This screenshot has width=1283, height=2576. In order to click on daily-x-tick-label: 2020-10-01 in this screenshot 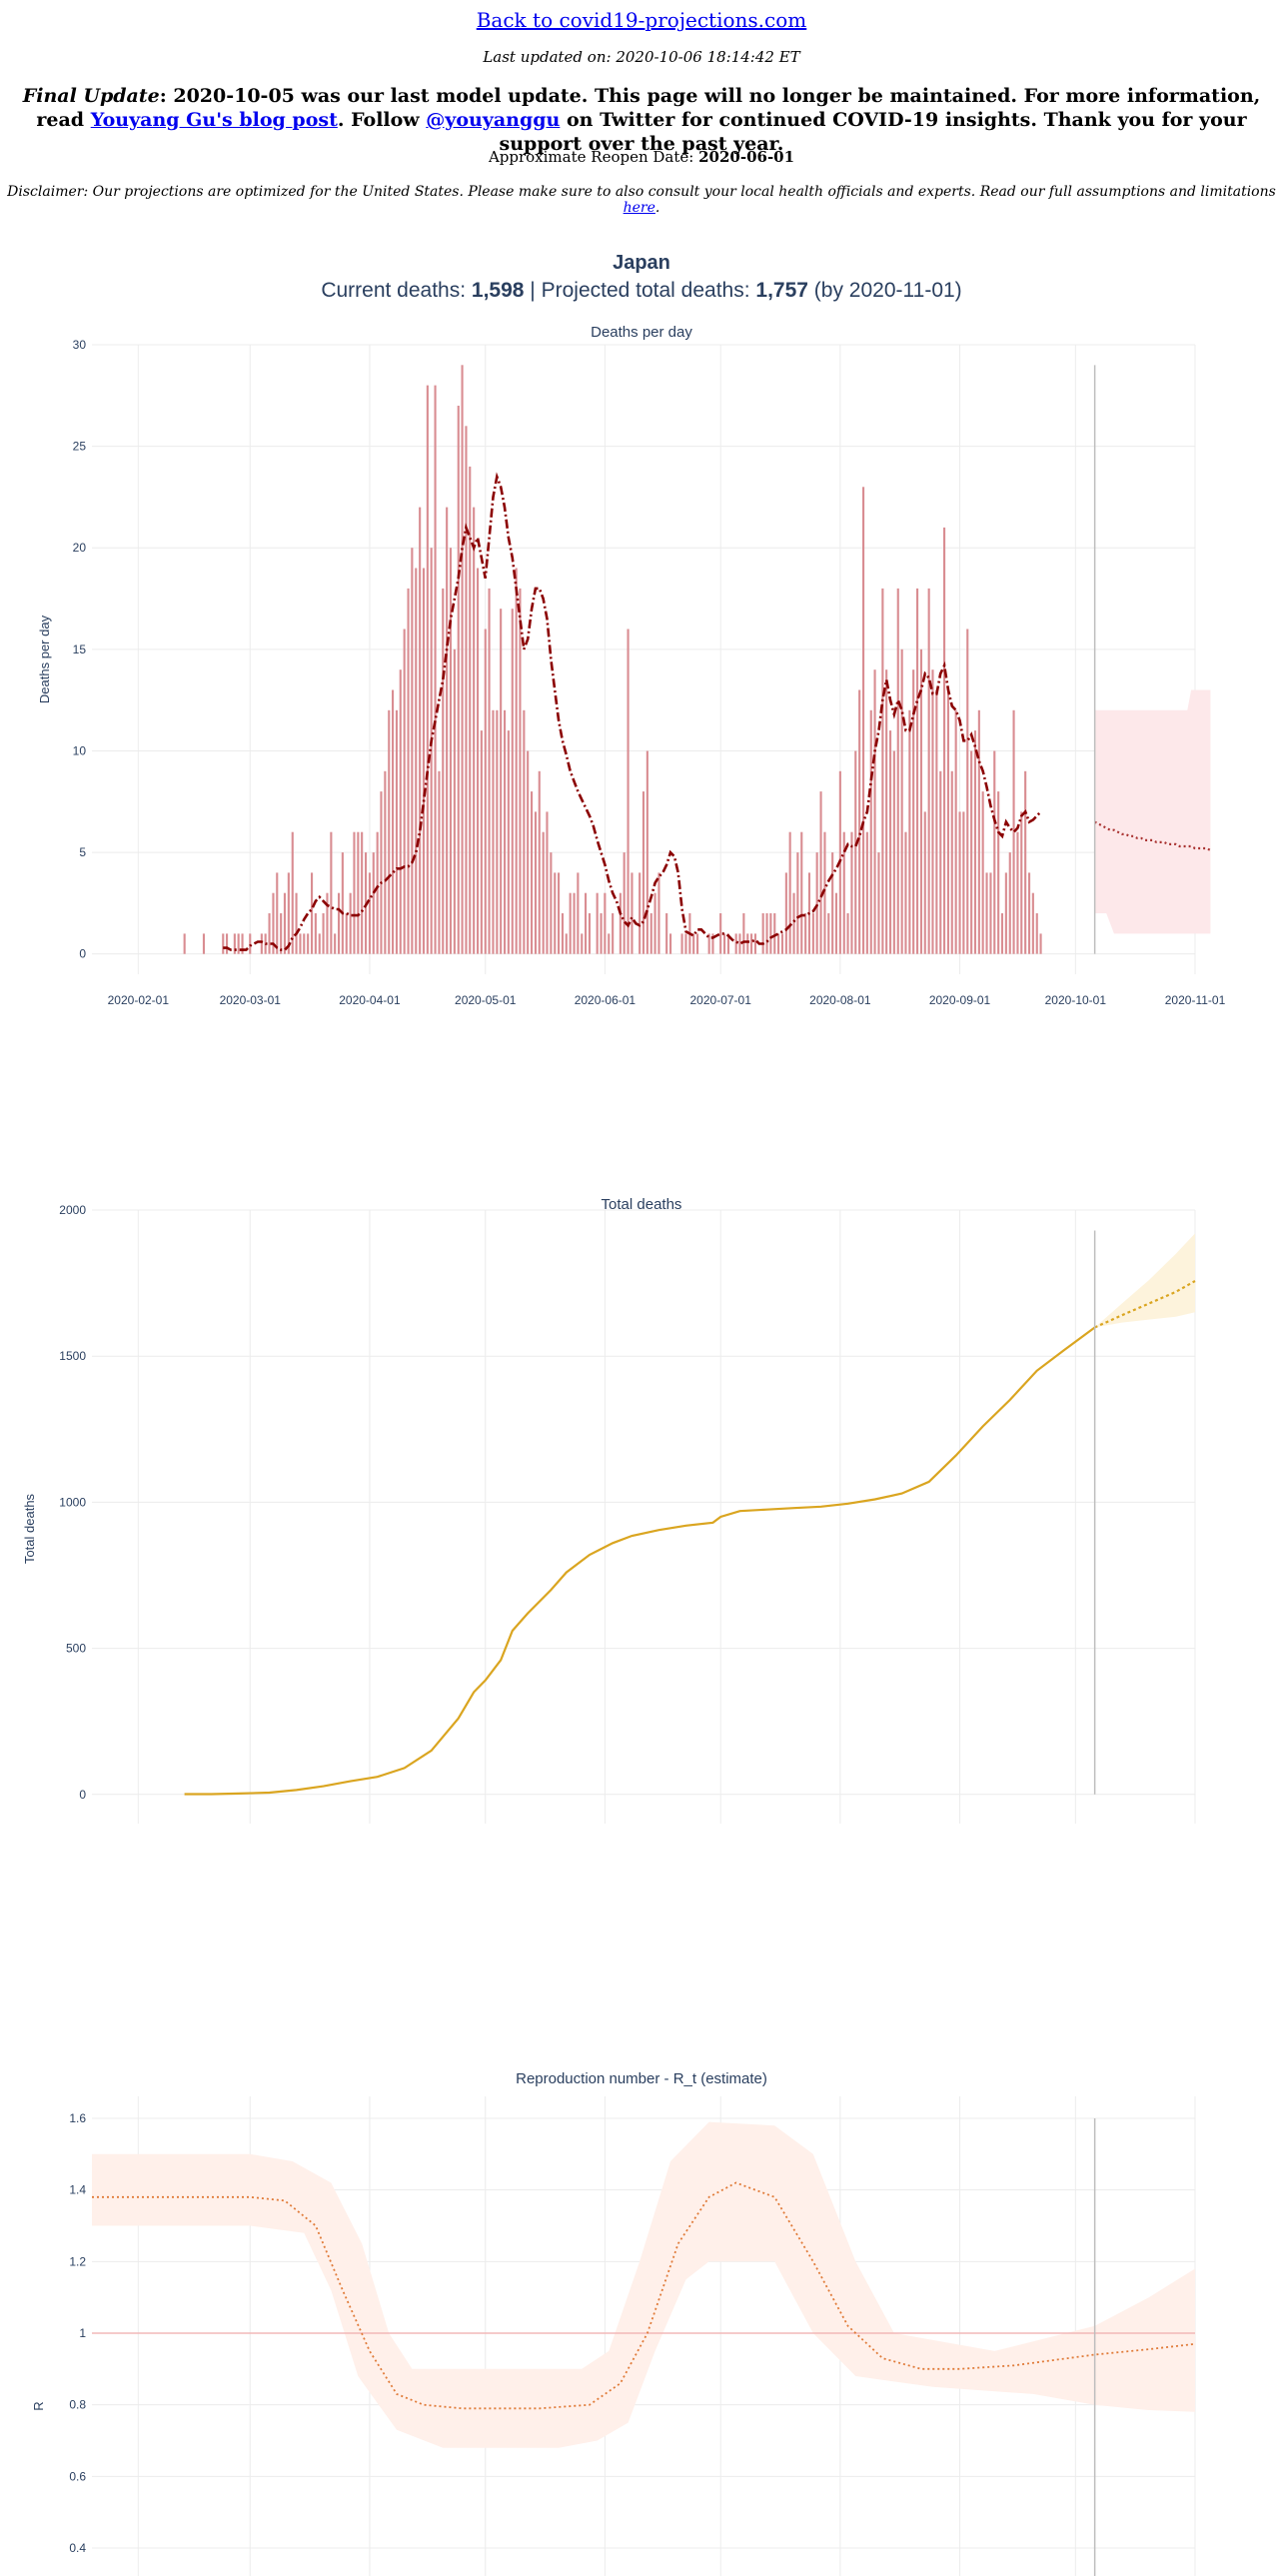, I will do `click(1076, 1000)`.